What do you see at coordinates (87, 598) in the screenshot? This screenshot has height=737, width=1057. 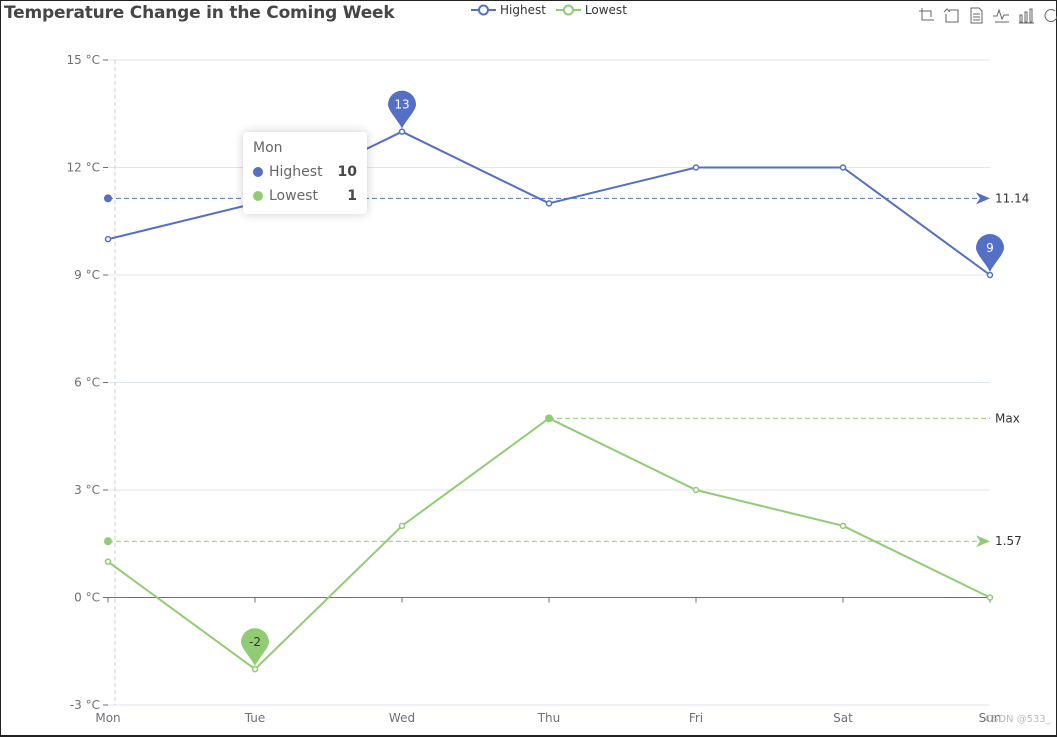 I see `y-tick-label: 0 °C` at bounding box center [87, 598].